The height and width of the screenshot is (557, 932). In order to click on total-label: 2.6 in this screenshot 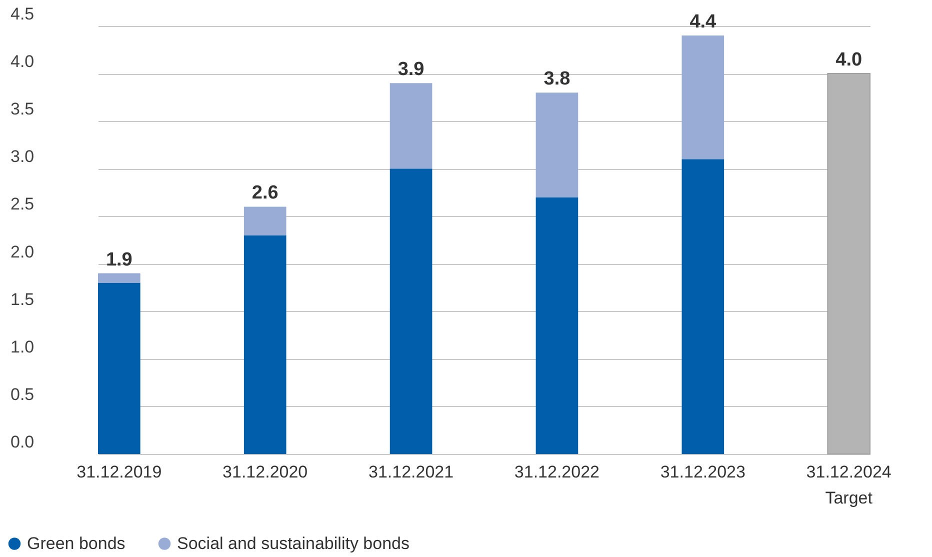, I will do `click(265, 193)`.